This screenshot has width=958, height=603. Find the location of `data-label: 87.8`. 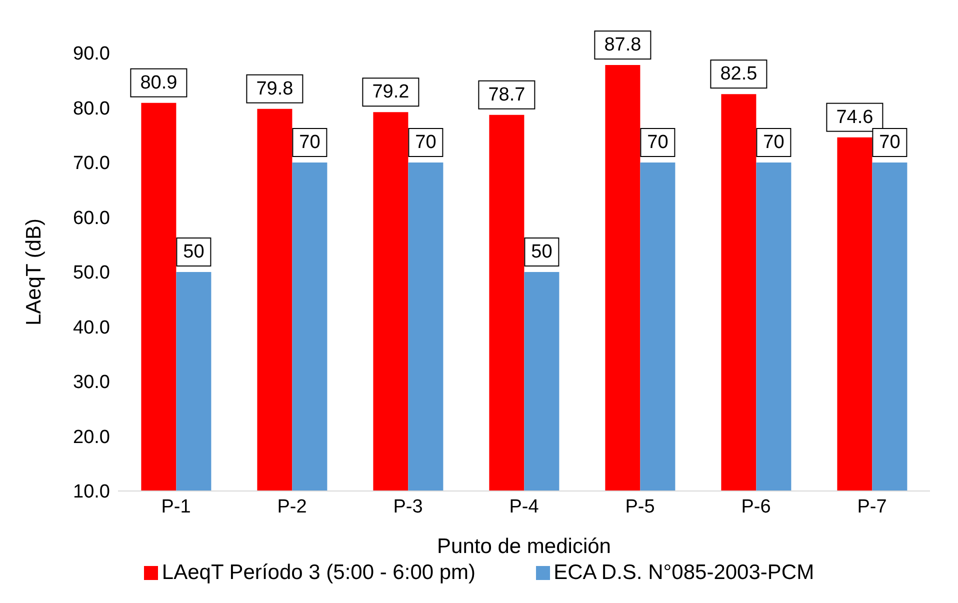

data-label: 87.8 is located at coordinates (623, 45).